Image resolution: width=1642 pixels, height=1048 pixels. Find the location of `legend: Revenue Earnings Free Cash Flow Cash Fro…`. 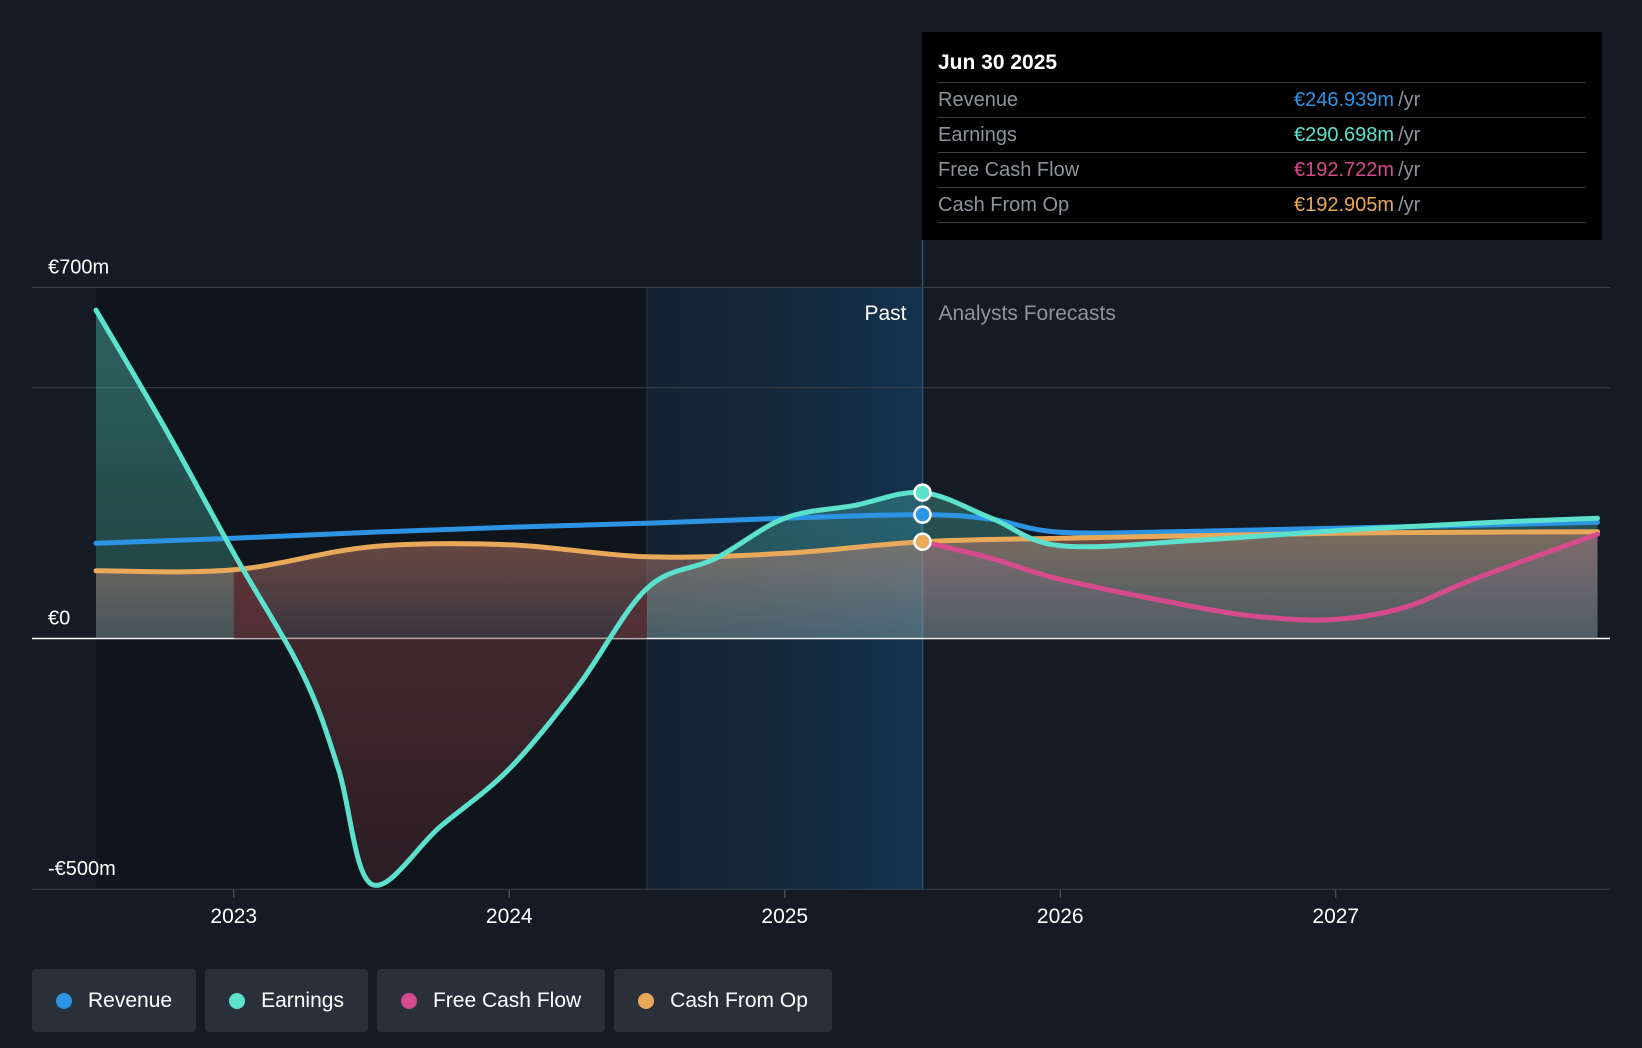

legend: Revenue Earnings Free Cash Flow Cash Fro… is located at coordinates (432, 1000).